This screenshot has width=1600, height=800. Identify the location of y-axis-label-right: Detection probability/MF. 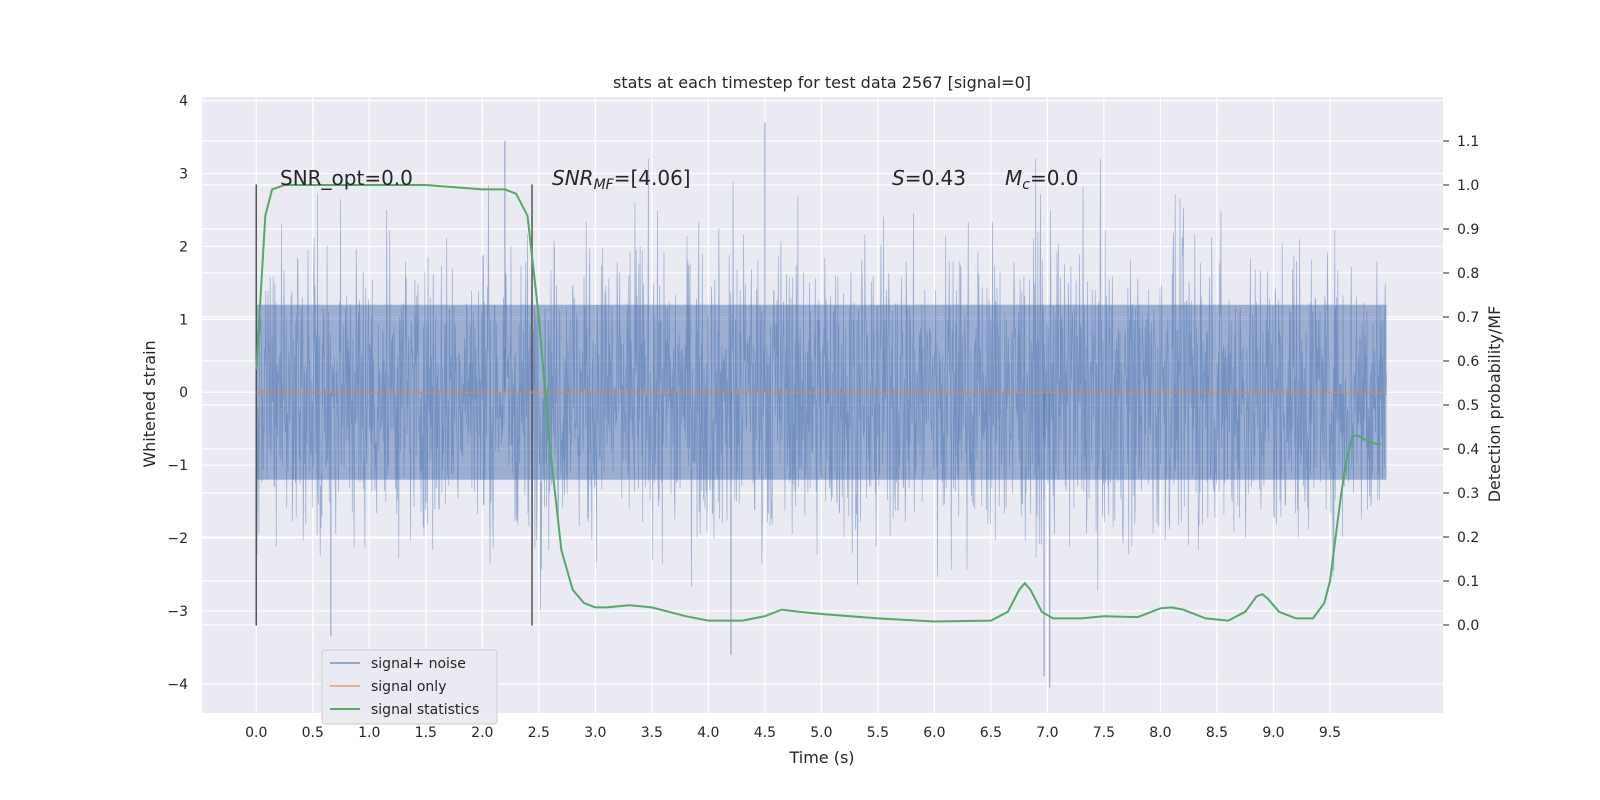
(1494, 404).